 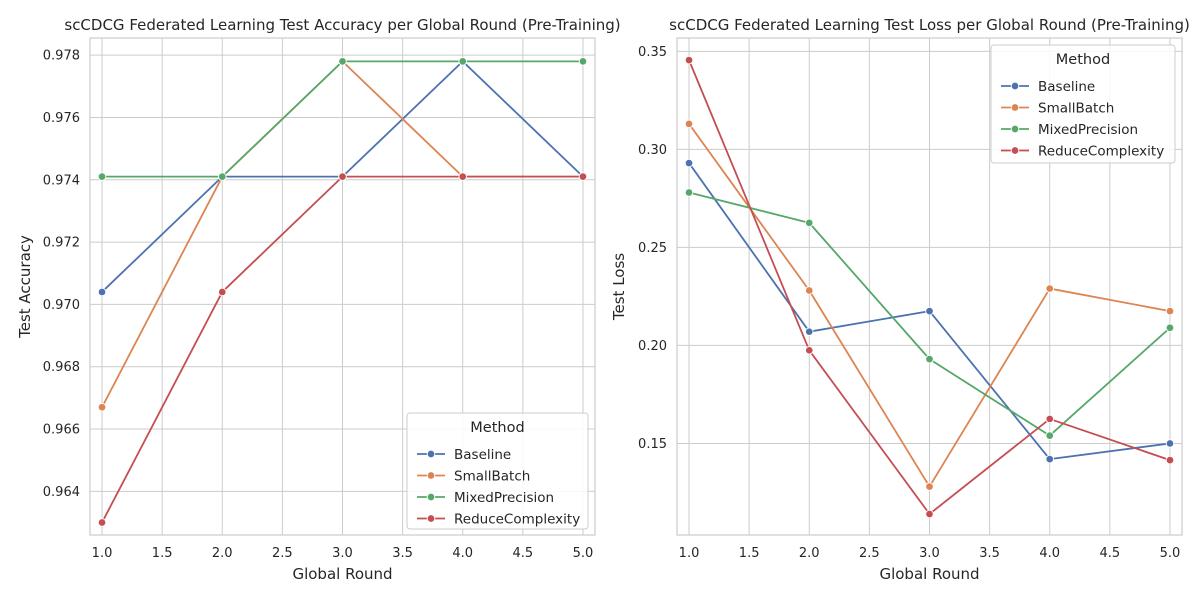 I want to click on loss-legend-label-smallbatch: SmallBatch, so click(x=1076, y=108).